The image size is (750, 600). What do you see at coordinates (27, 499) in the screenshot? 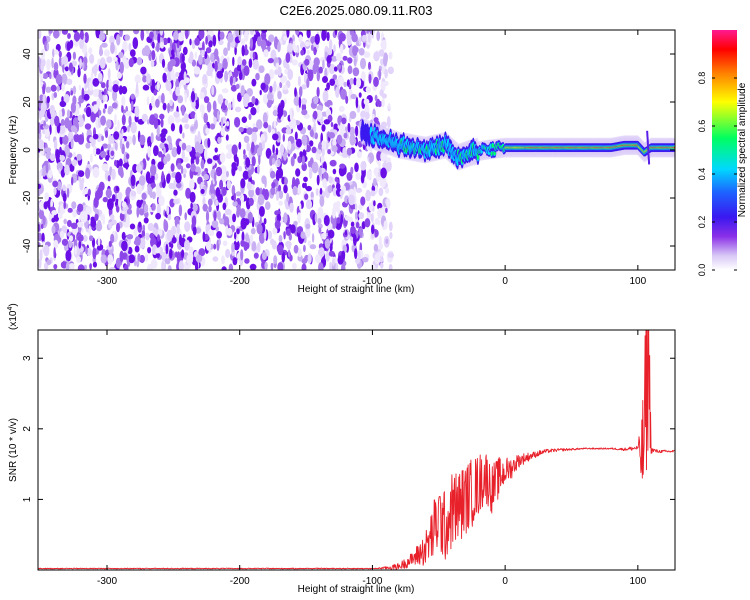
I see `snr-y-tick-label: 1` at bounding box center [27, 499].